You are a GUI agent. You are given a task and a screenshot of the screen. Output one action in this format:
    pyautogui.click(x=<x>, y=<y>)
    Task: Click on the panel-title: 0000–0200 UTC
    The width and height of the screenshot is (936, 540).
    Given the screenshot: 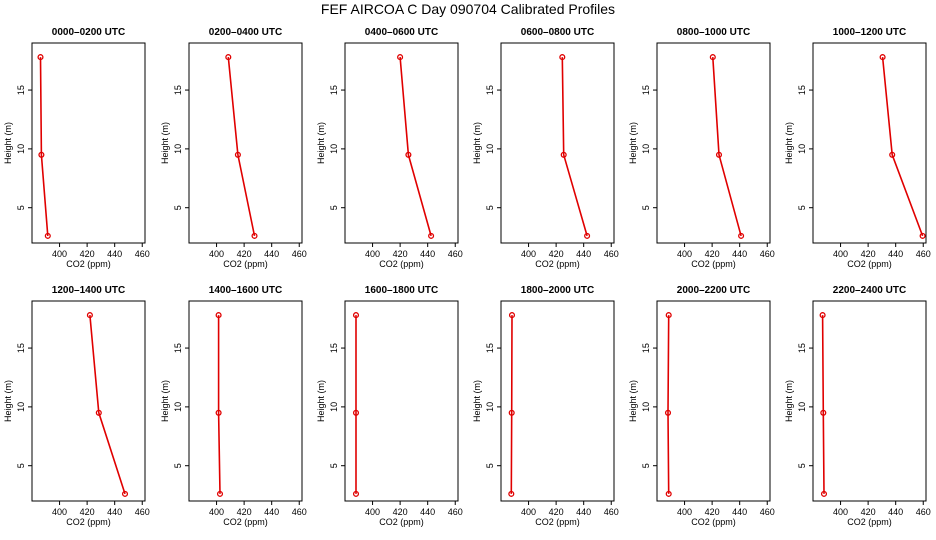 What is the action you would take?
    pyautogui.click(x=88, y=32)
    